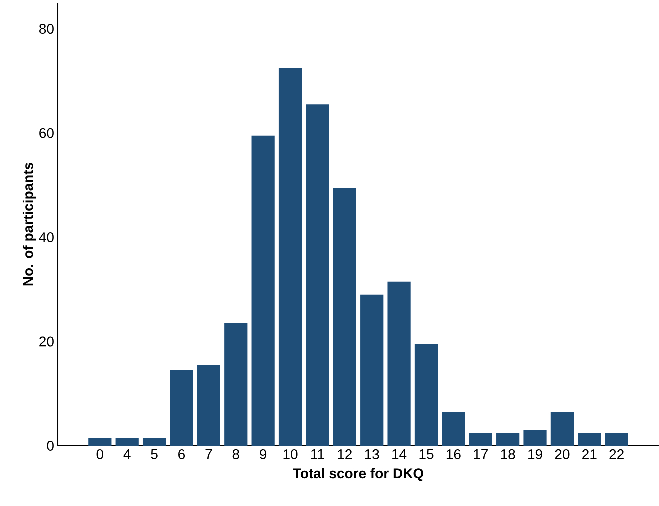 The image size is (659, 506). Describe the element at coordinates (47, 133) in the screenshot. I see `y-tick-label: 60` at that location.